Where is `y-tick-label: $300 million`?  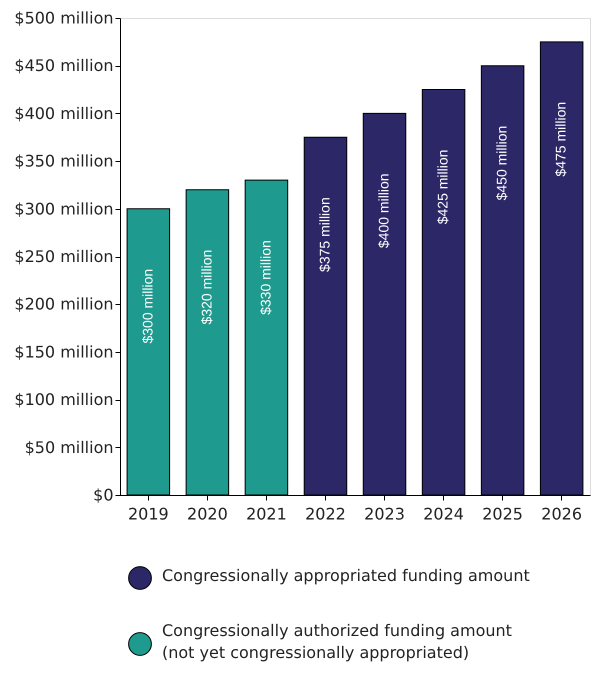 y-tick-label: $300 million is located at coordinates (64, 208).